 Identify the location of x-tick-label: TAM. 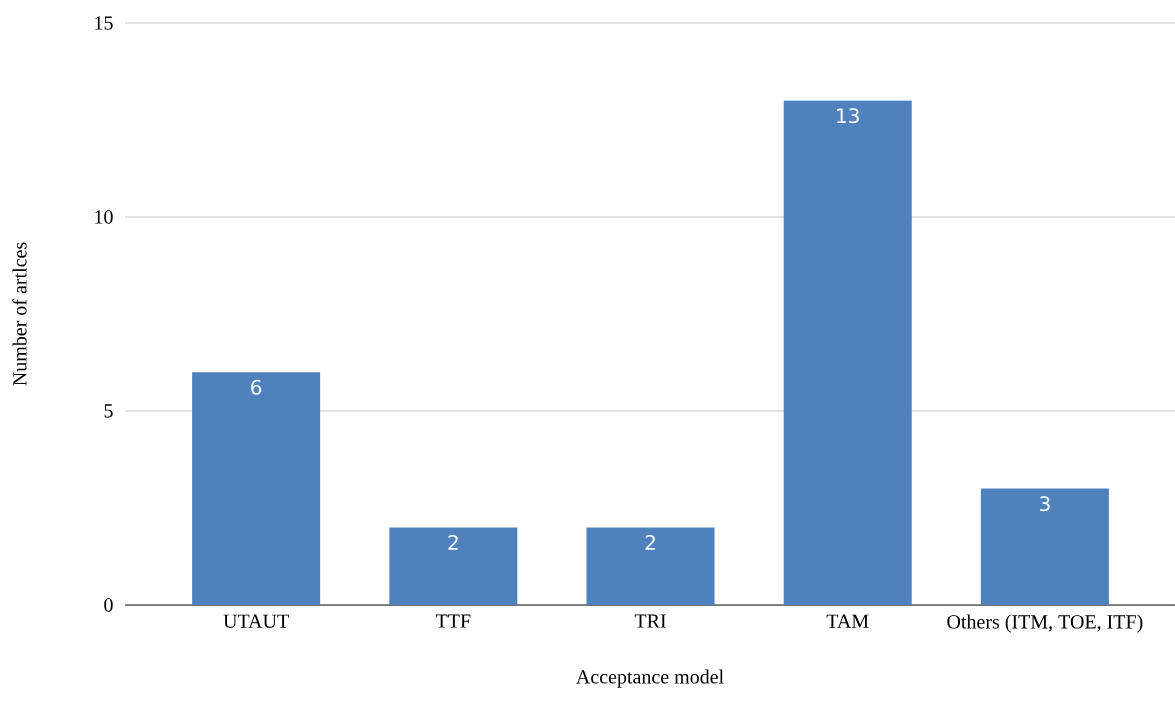
(847, 621).